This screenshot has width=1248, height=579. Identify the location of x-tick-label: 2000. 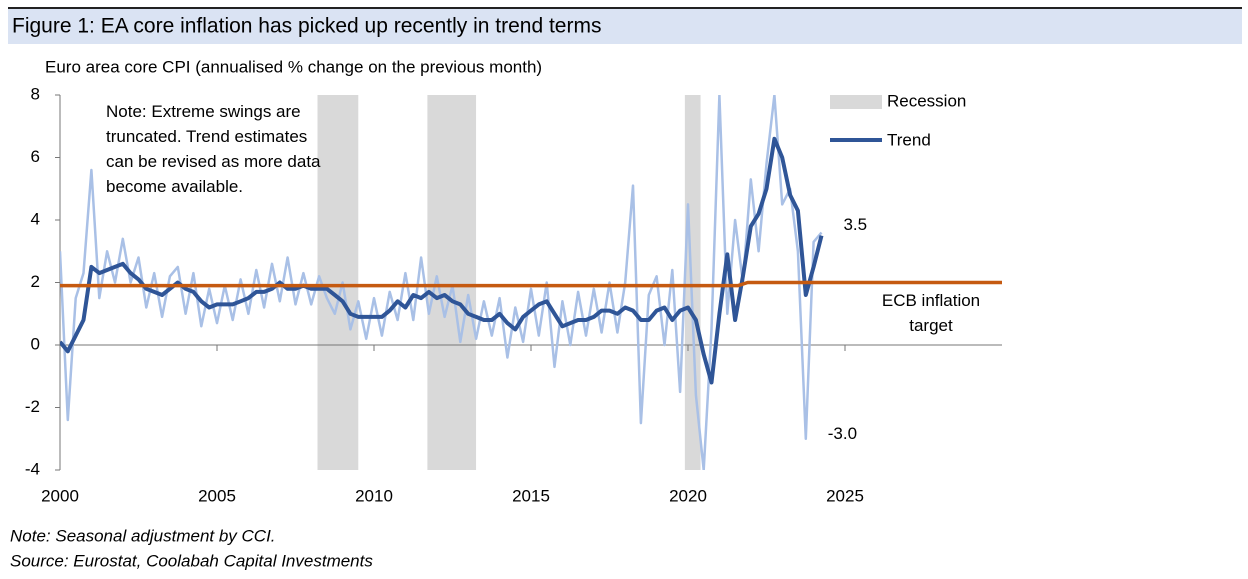
(60, 495).